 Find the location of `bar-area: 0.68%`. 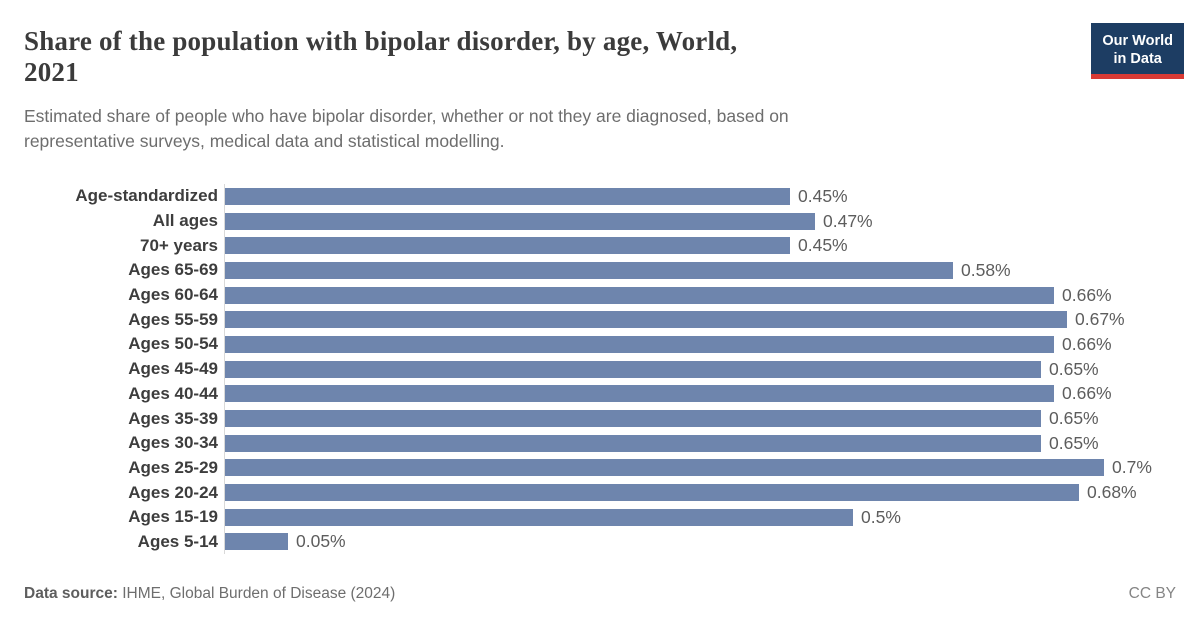

bar-area: 0.68% is located at coordinates (712, 492).